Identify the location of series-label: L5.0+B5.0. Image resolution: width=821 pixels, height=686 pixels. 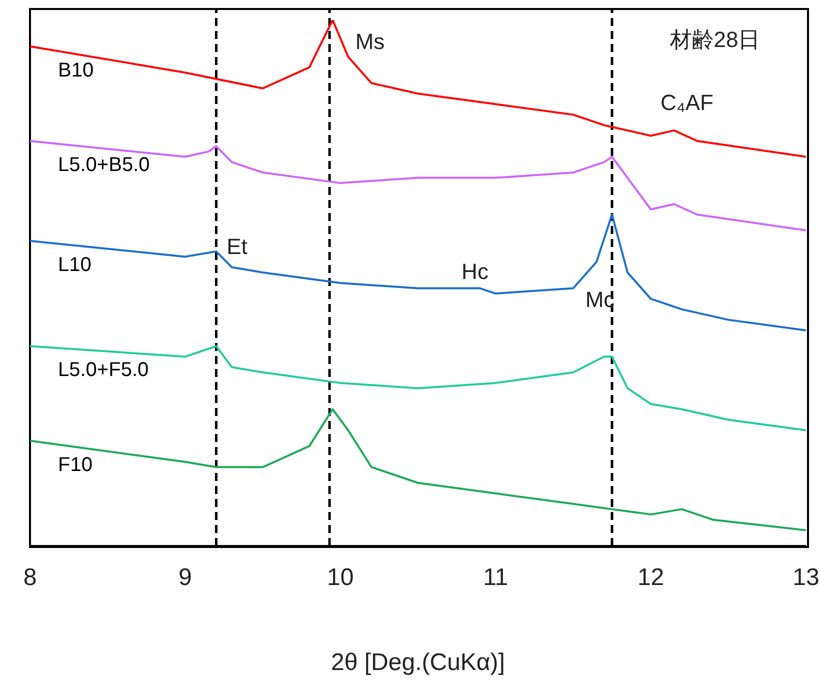
(104, 165).